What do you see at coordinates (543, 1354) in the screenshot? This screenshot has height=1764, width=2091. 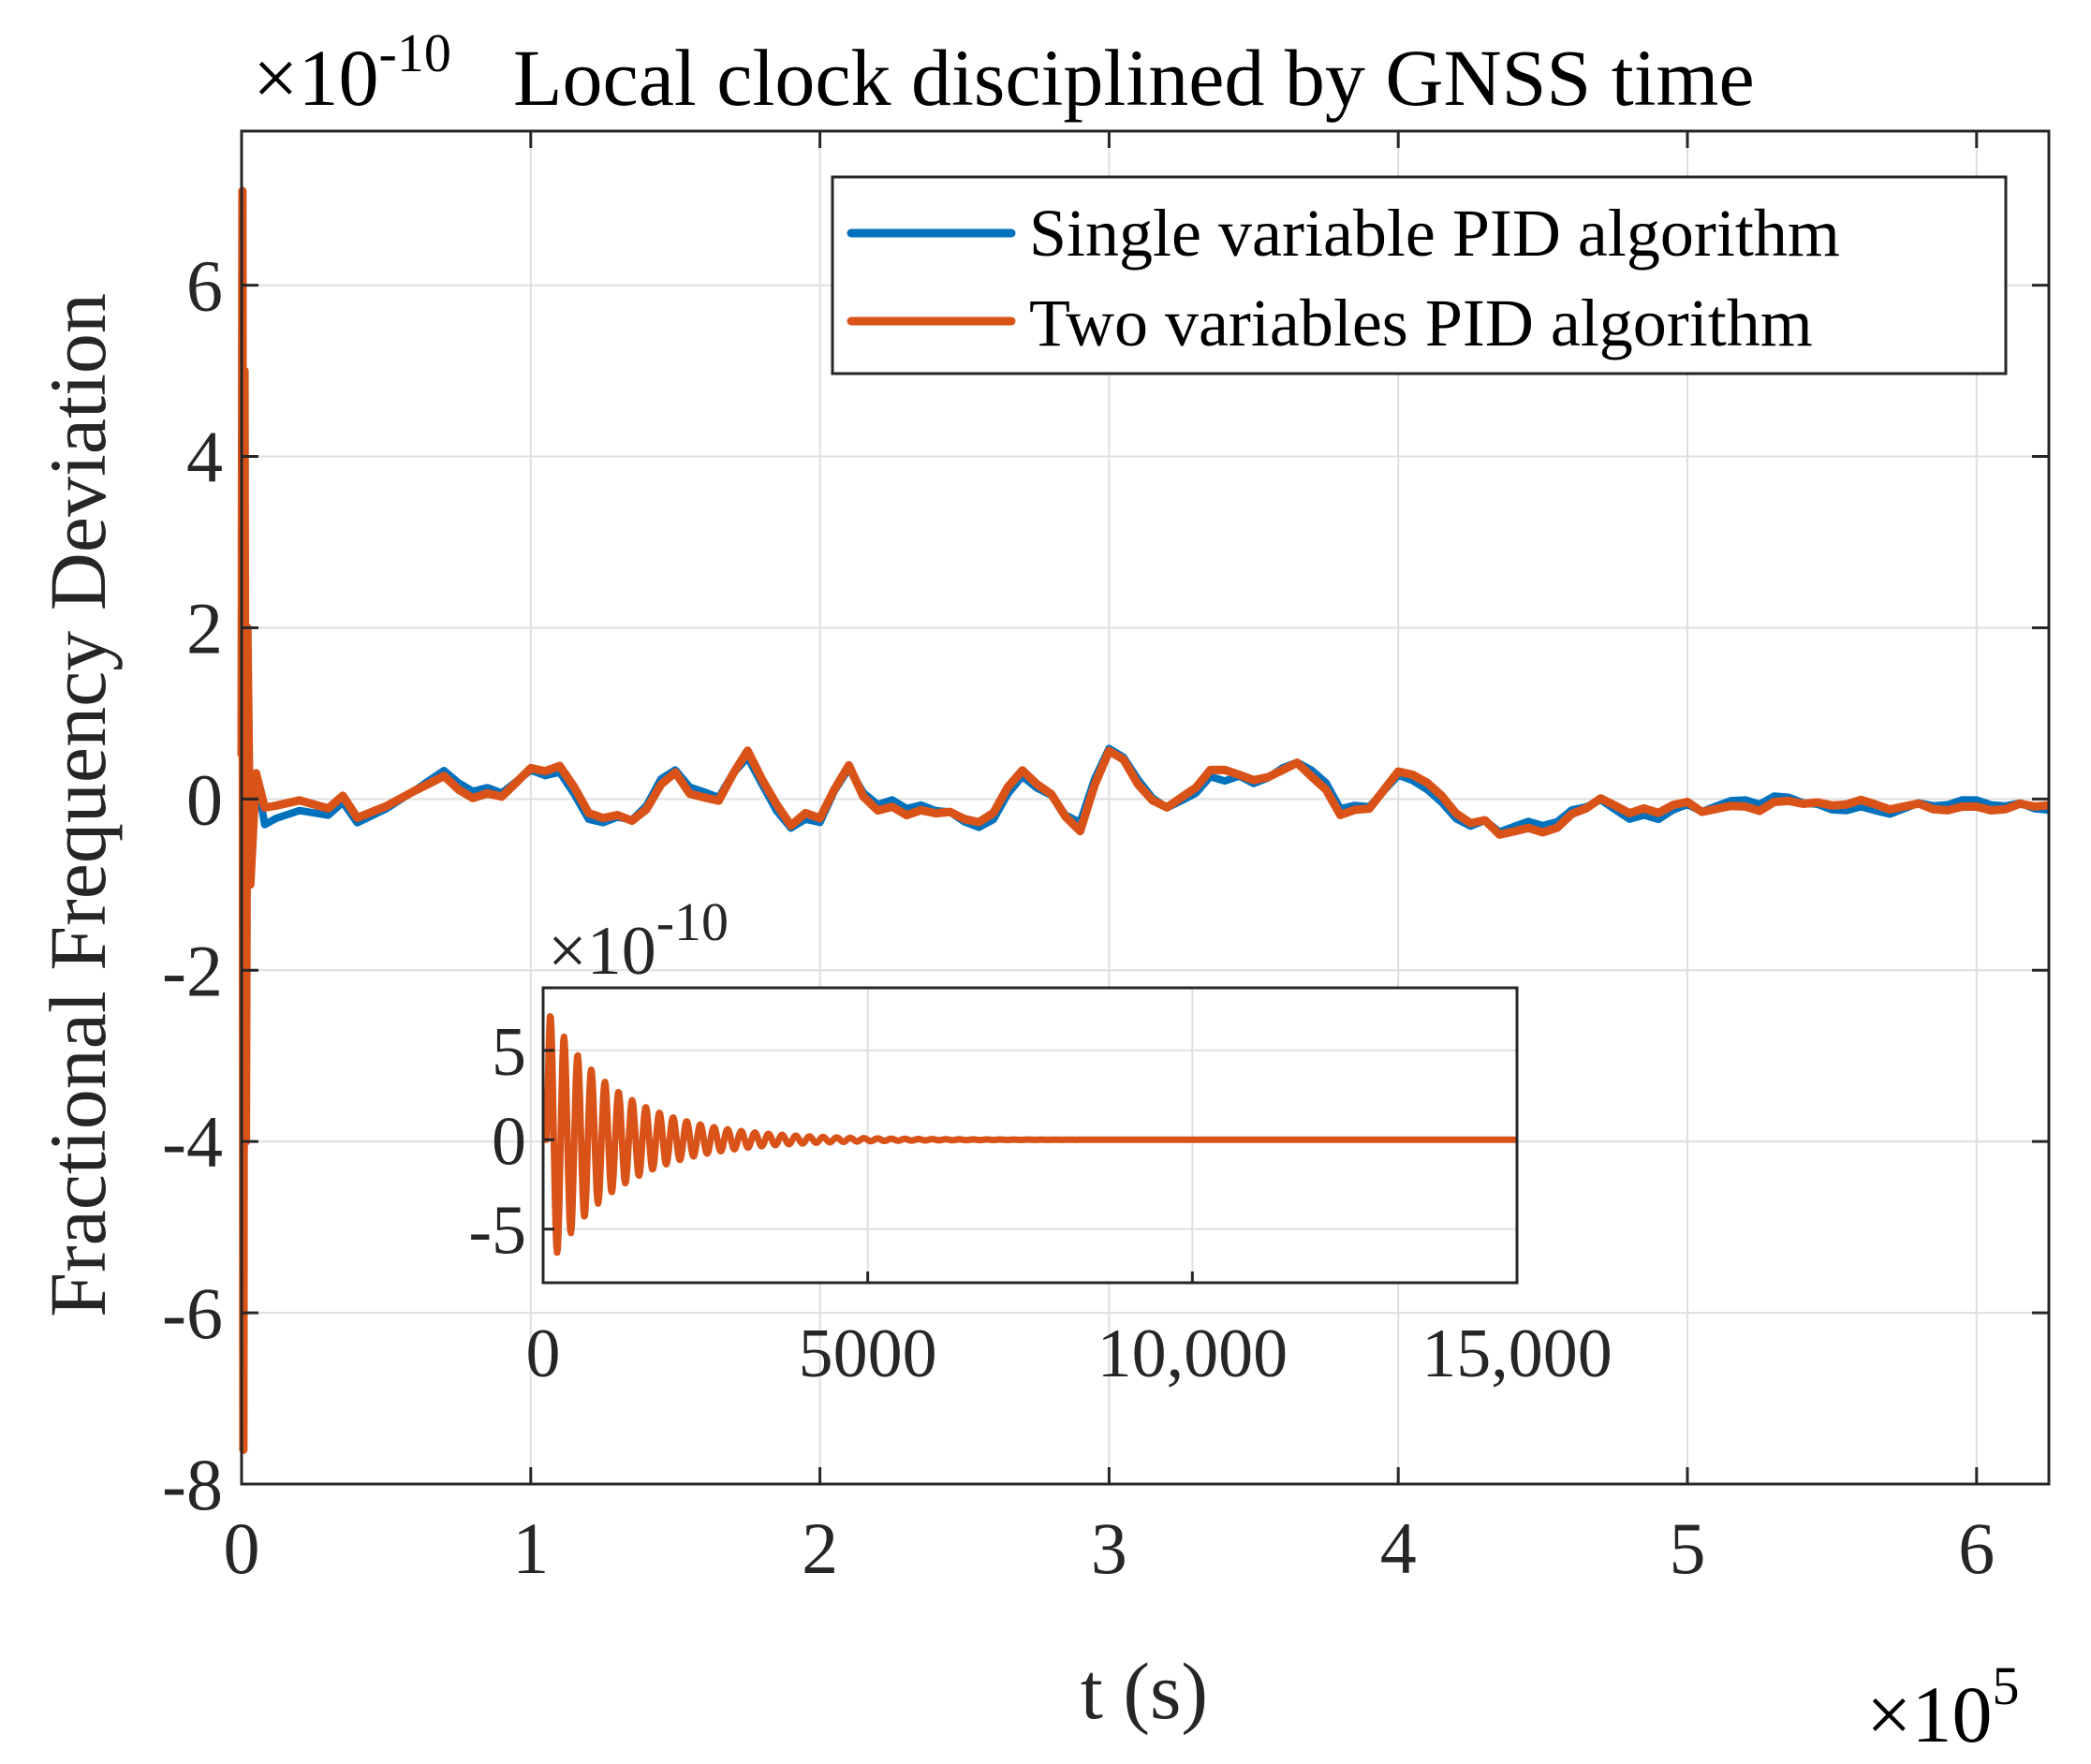 I see `inset-x-tick-label: 0` at bounding box center [543, 1354].